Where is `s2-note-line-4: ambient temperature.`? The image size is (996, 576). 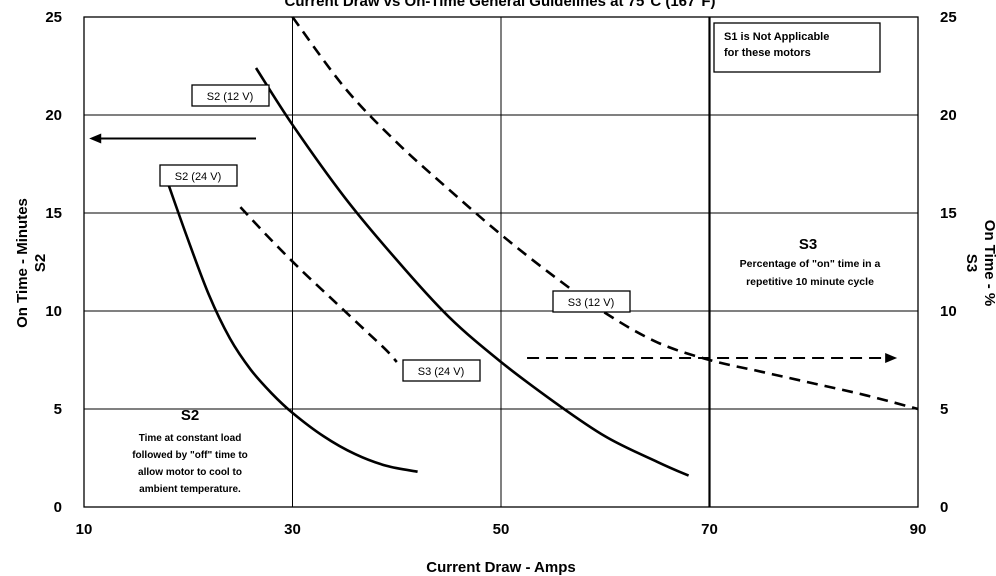 s2-note-line-4: ambient temperature. is located at coordinates (190, 489).